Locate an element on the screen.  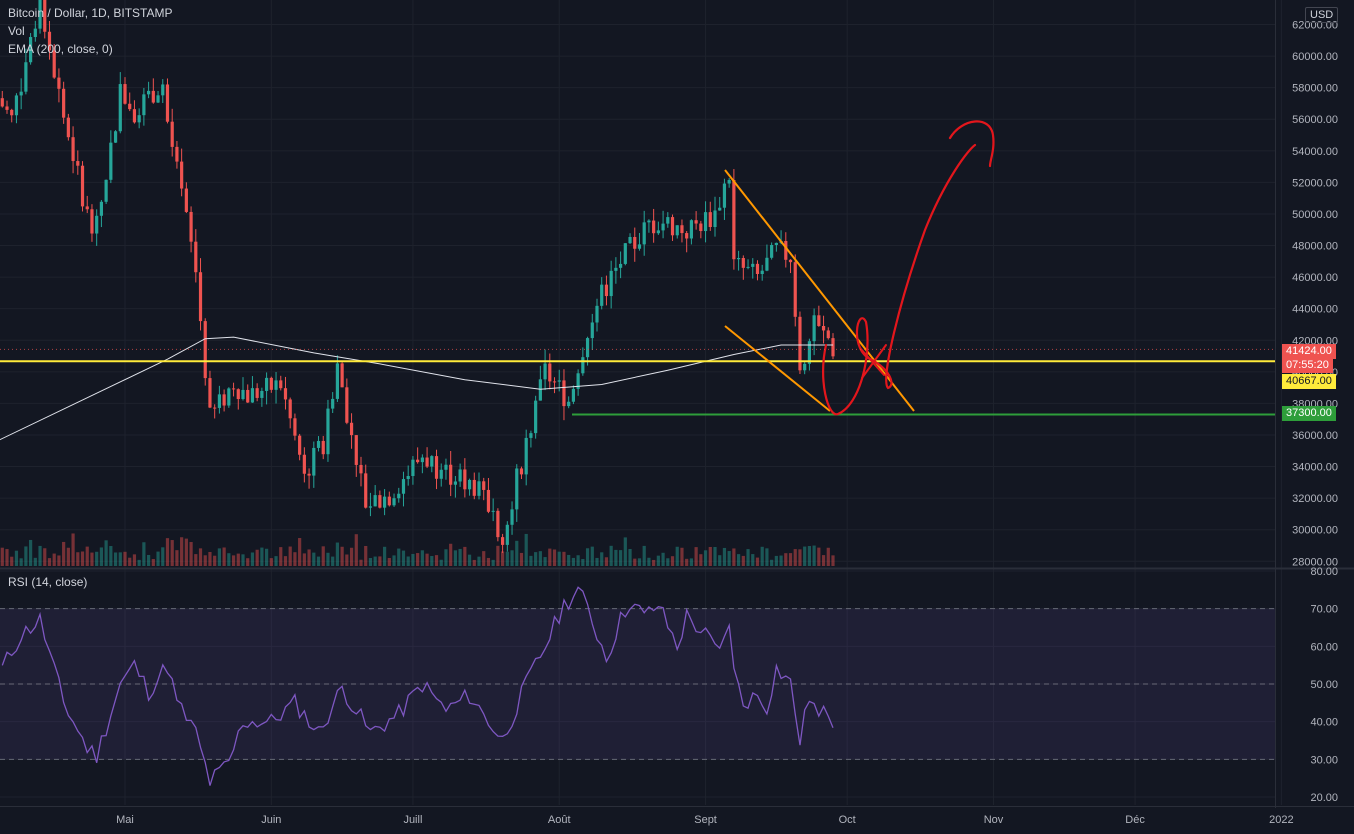
time-tick-label: Nov is located at coordinates (994, 820).